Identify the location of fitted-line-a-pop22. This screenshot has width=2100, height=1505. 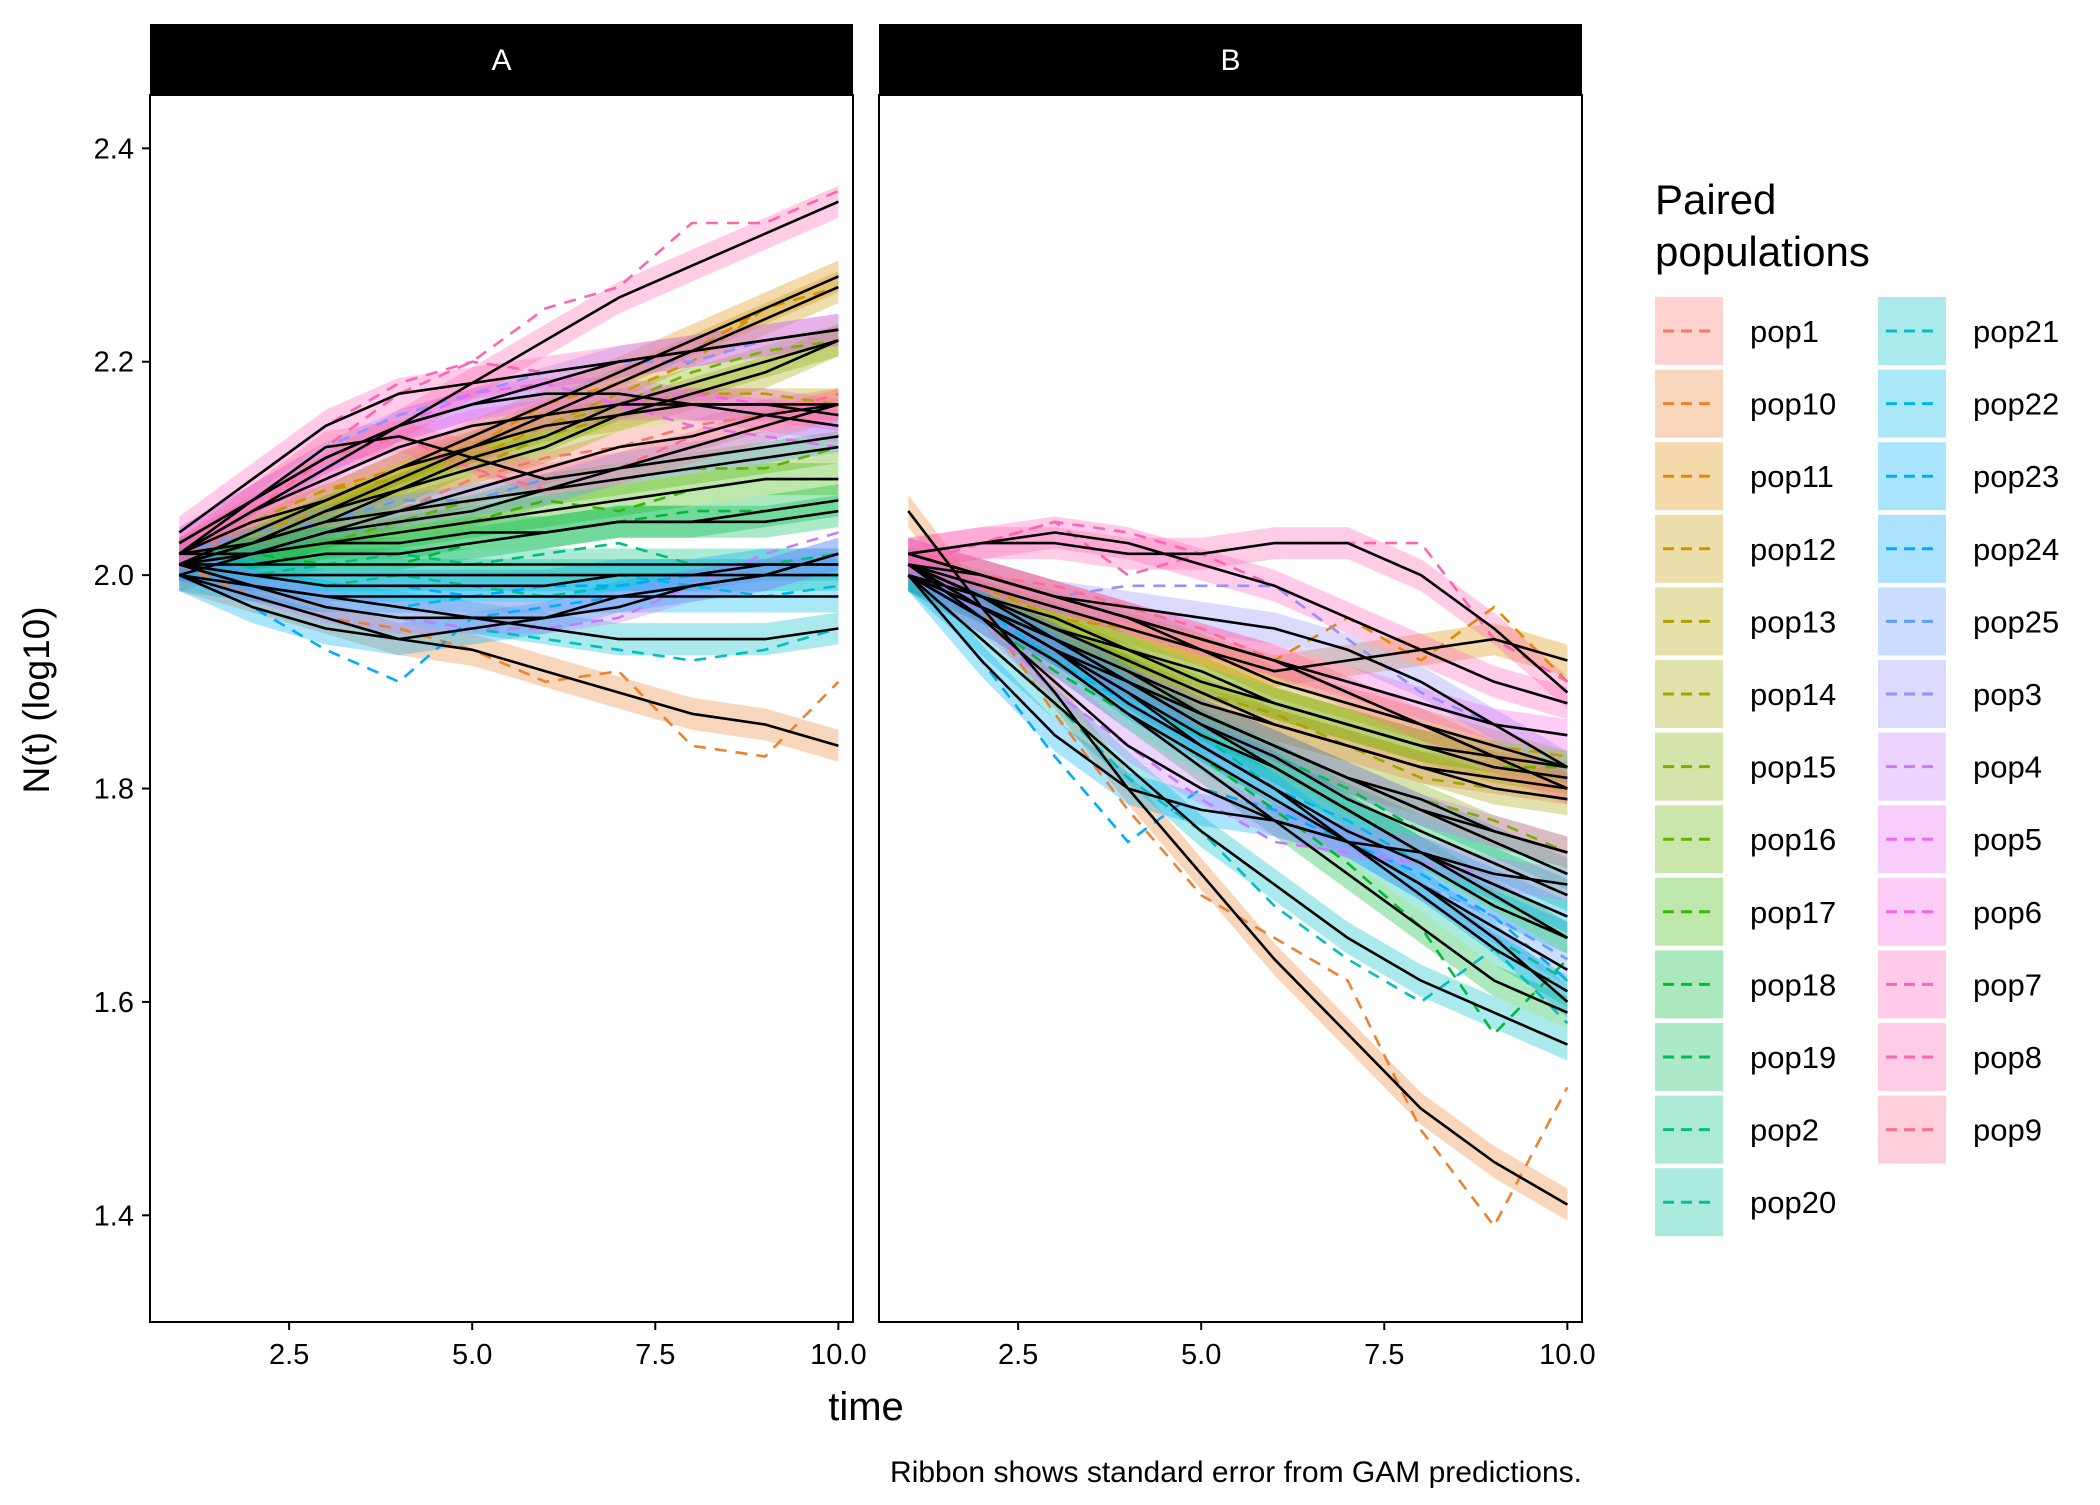
(509, 585).